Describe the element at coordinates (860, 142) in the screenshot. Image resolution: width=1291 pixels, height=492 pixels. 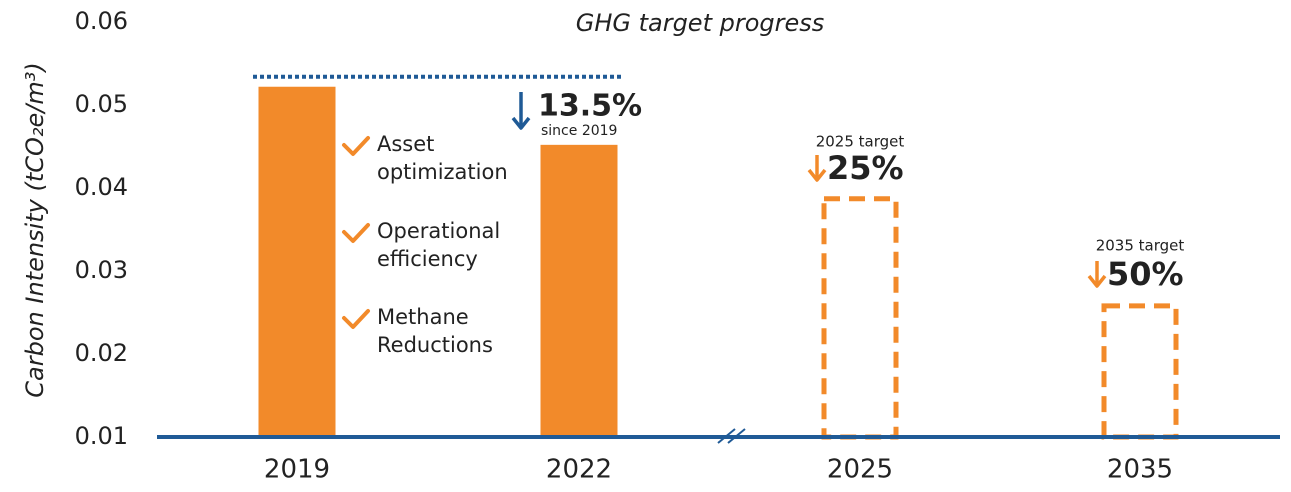
I see `target-label: 2025 target` at that location.